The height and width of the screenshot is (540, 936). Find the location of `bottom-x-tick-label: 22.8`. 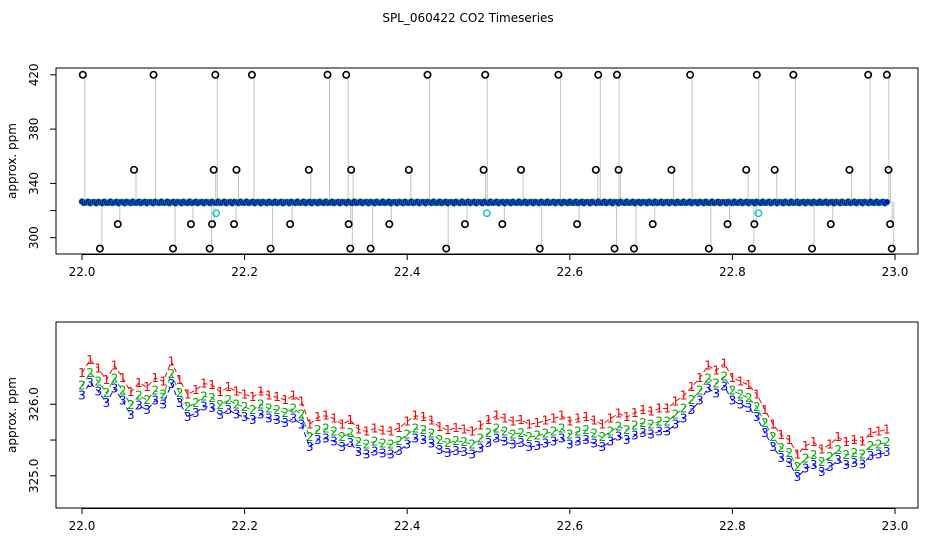

bottom-x-tick-label: 22.8 is located at coordinates (732, 526).